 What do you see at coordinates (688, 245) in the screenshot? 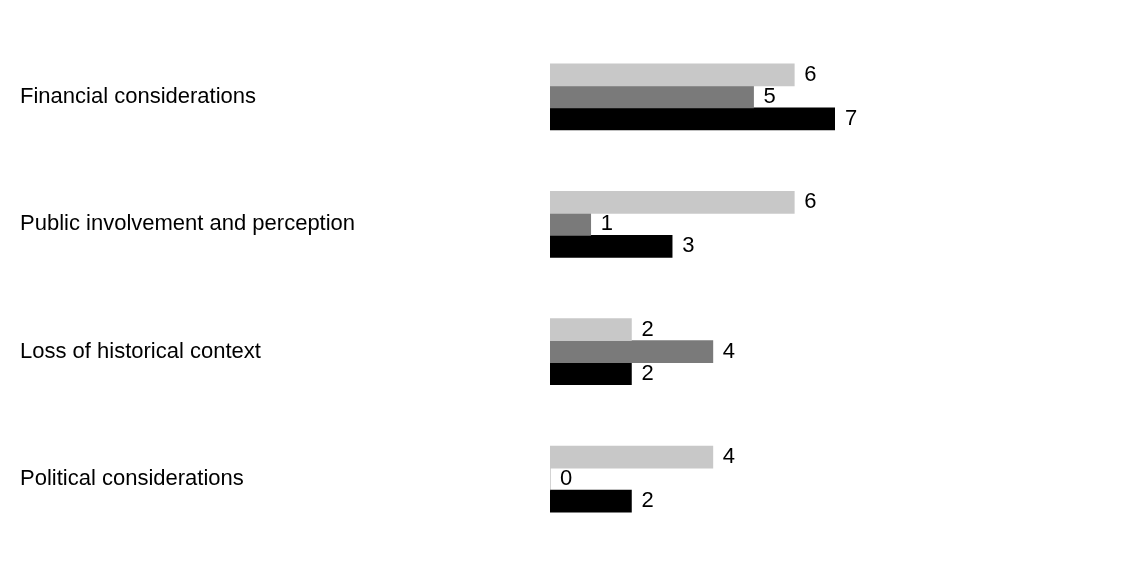
I see `data-label: 3` at bounding box center [688, 245].